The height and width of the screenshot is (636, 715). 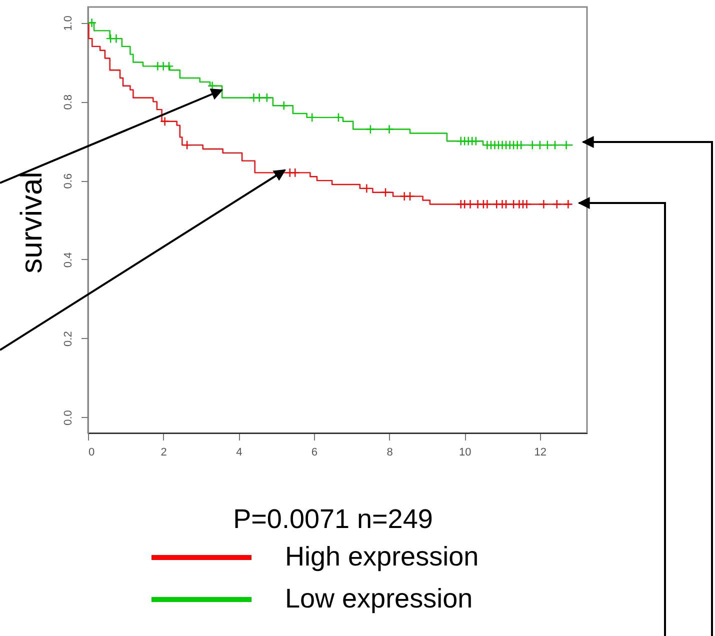 I want to click on y-tick-label: 0.6, so click(x=68, y=181).